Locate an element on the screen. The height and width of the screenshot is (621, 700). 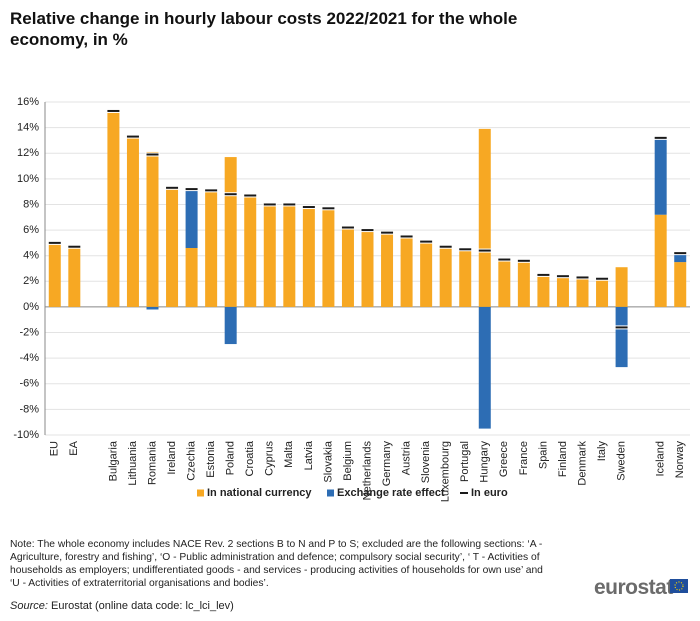
y-tick-label: 0% is located at coordinates (31, 307).